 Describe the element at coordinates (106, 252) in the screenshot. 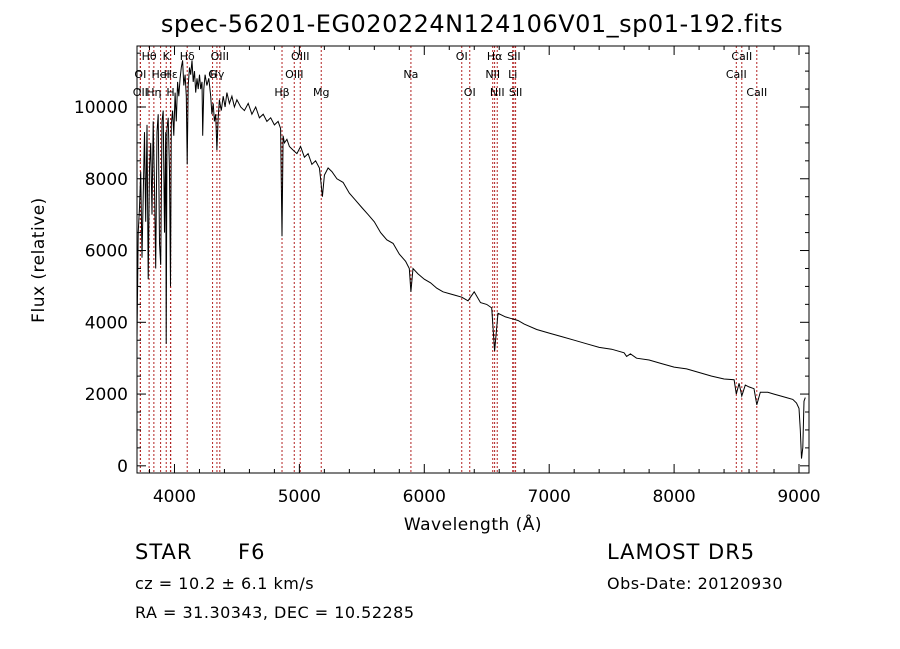

I see `y-tick-label: 6000` at that location.